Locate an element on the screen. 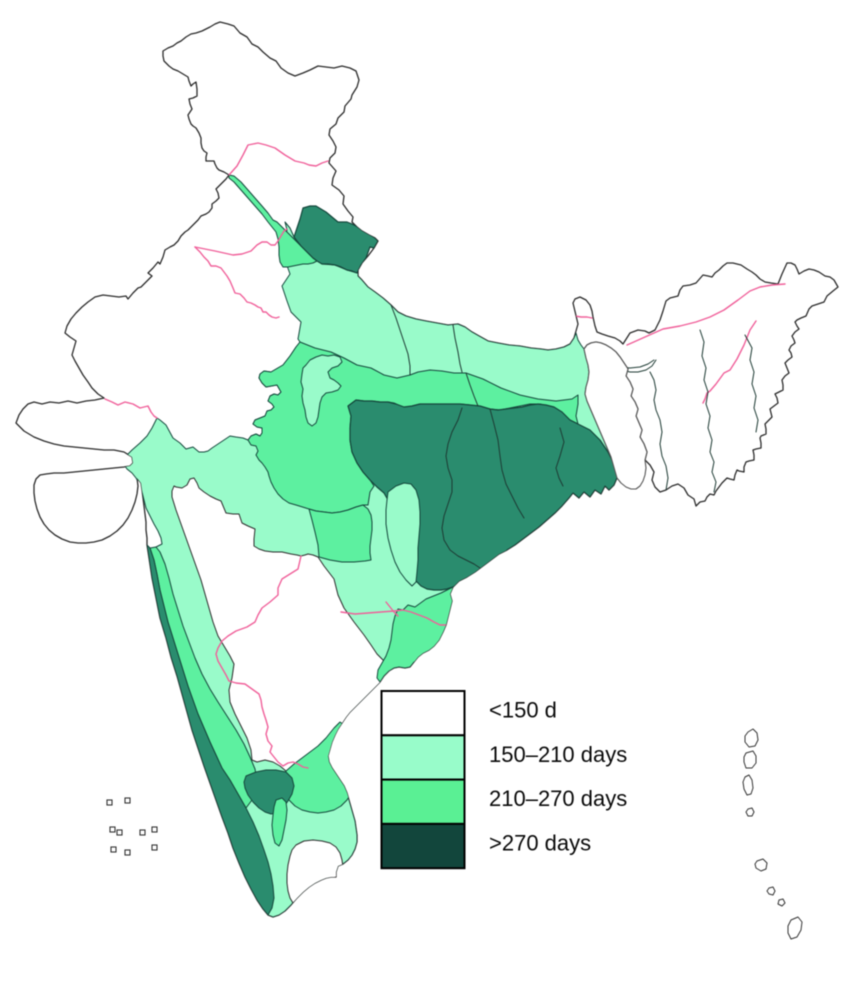 This screenshot has height=1000, width=850. svg-text: 150–210 days is located at coordinates (558, 754).